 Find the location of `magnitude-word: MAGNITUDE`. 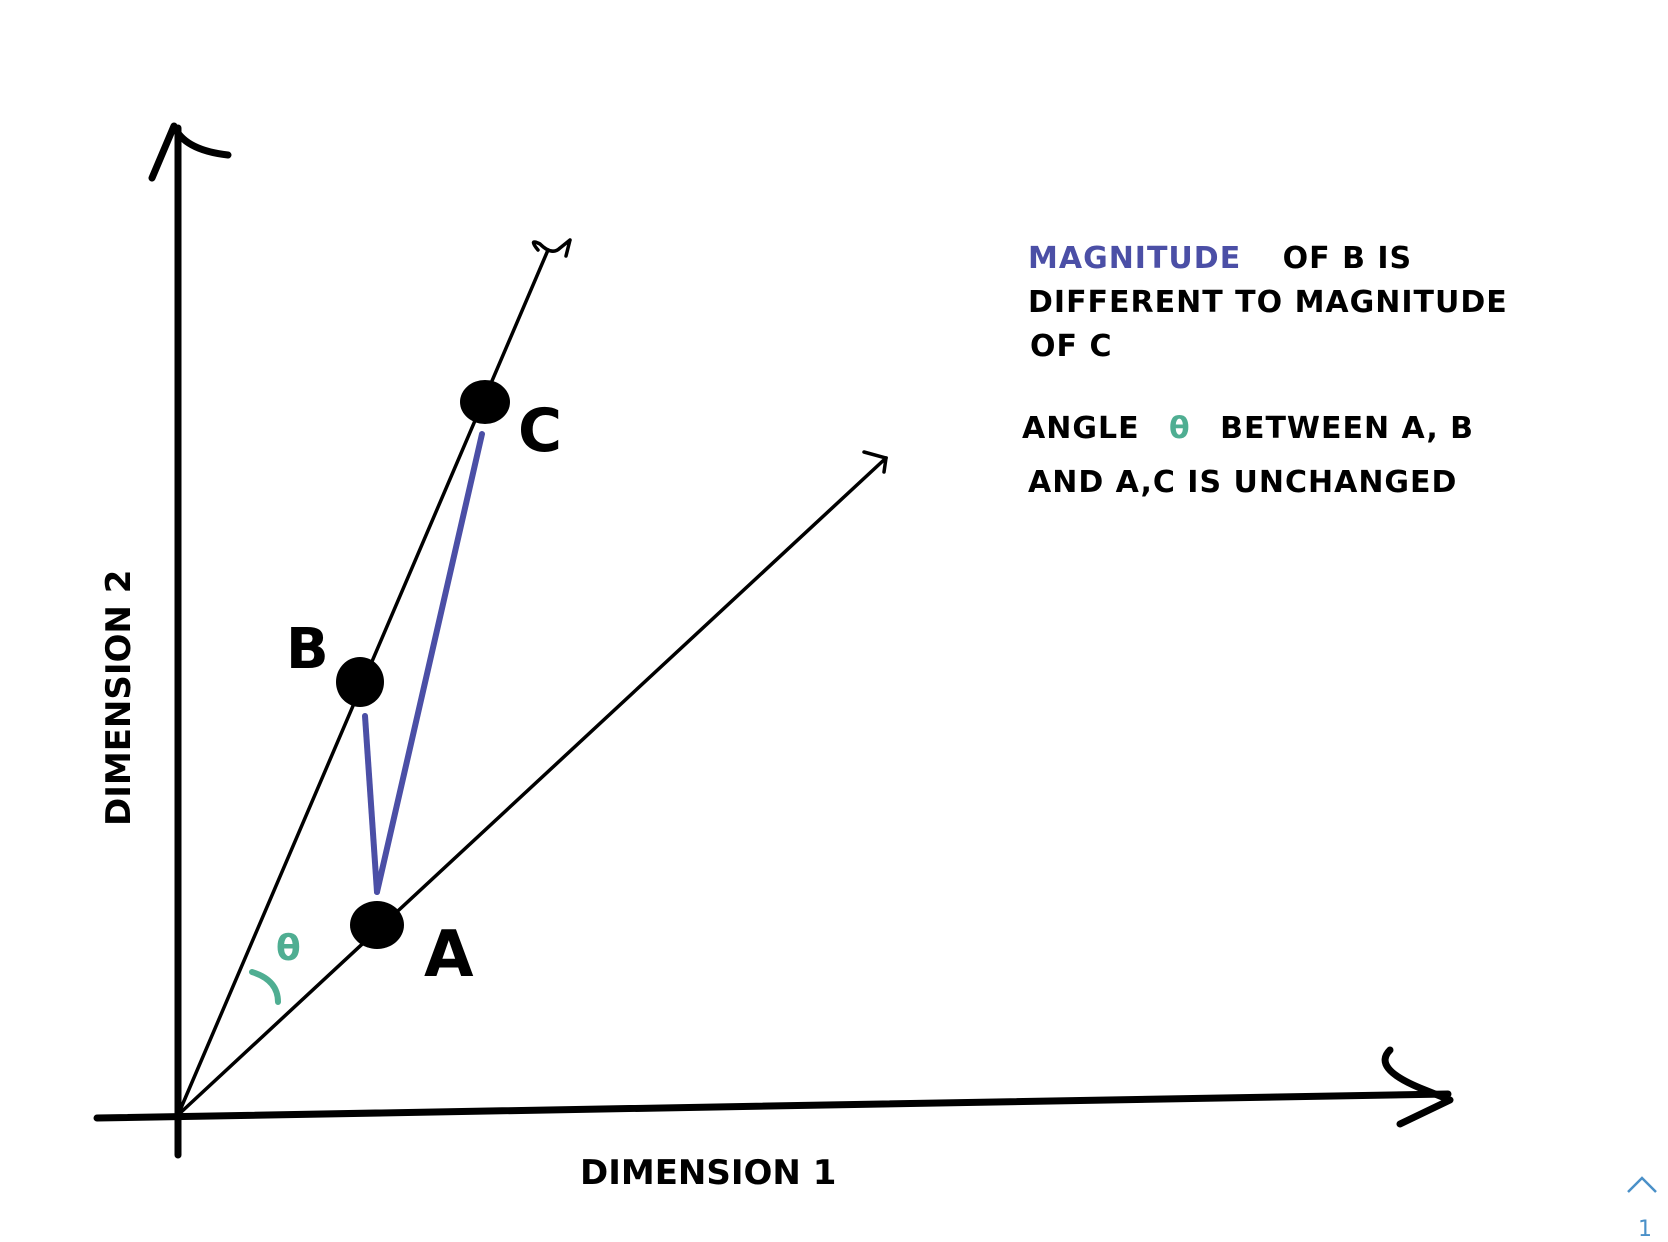

magnitude-word: MAGNITUDE is located at coordinates (1134, 258).